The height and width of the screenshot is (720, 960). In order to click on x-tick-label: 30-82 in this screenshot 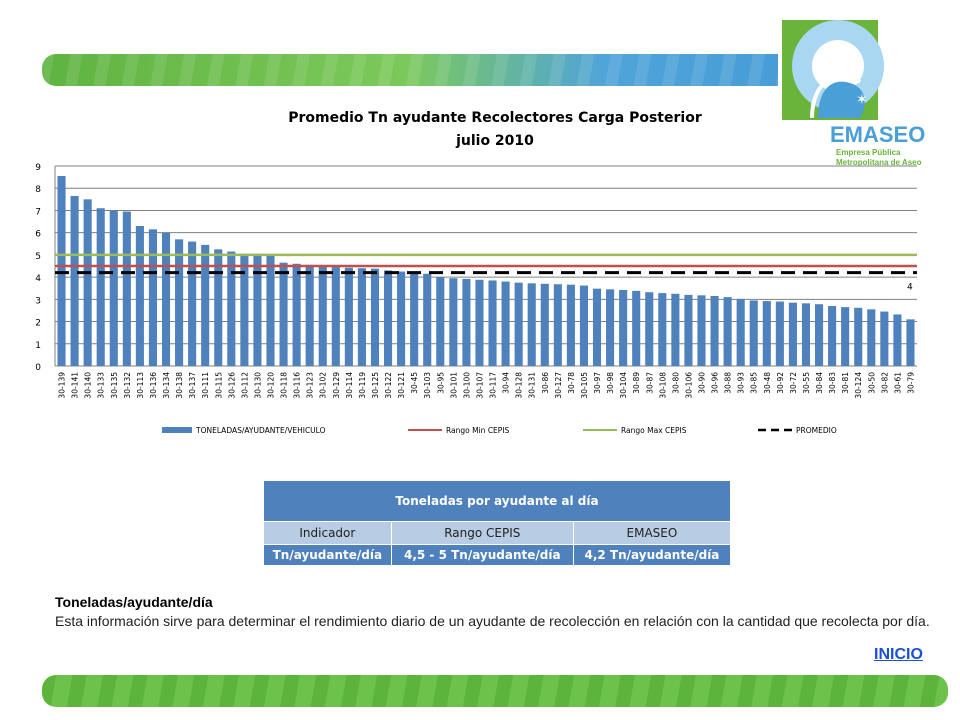, I will do `click(884, 383)`.